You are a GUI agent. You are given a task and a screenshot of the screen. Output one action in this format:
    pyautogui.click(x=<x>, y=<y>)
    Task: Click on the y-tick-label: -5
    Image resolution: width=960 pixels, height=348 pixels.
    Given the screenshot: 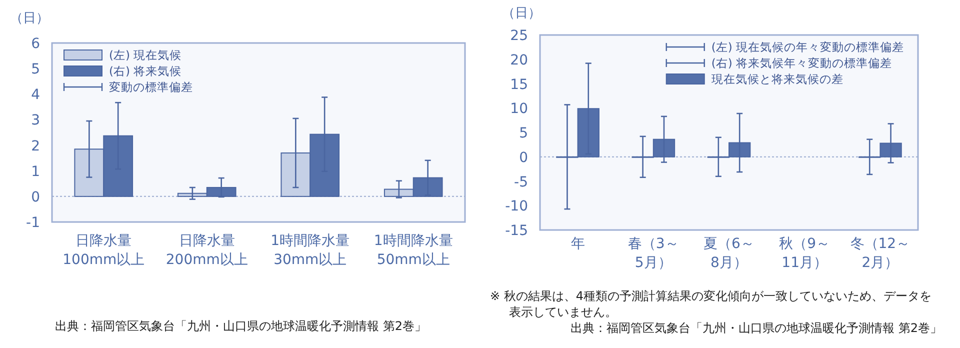 What is the action you would take?
    pyautogui.click(x=521, y=182)
    